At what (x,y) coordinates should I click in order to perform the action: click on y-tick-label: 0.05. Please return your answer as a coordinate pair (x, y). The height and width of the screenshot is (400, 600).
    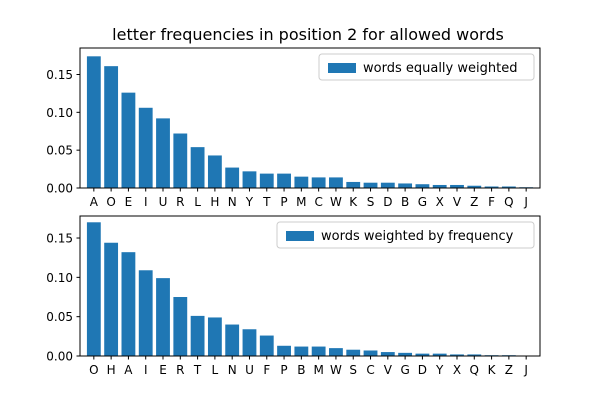
    Looking at the image, I should click on (59, 317).